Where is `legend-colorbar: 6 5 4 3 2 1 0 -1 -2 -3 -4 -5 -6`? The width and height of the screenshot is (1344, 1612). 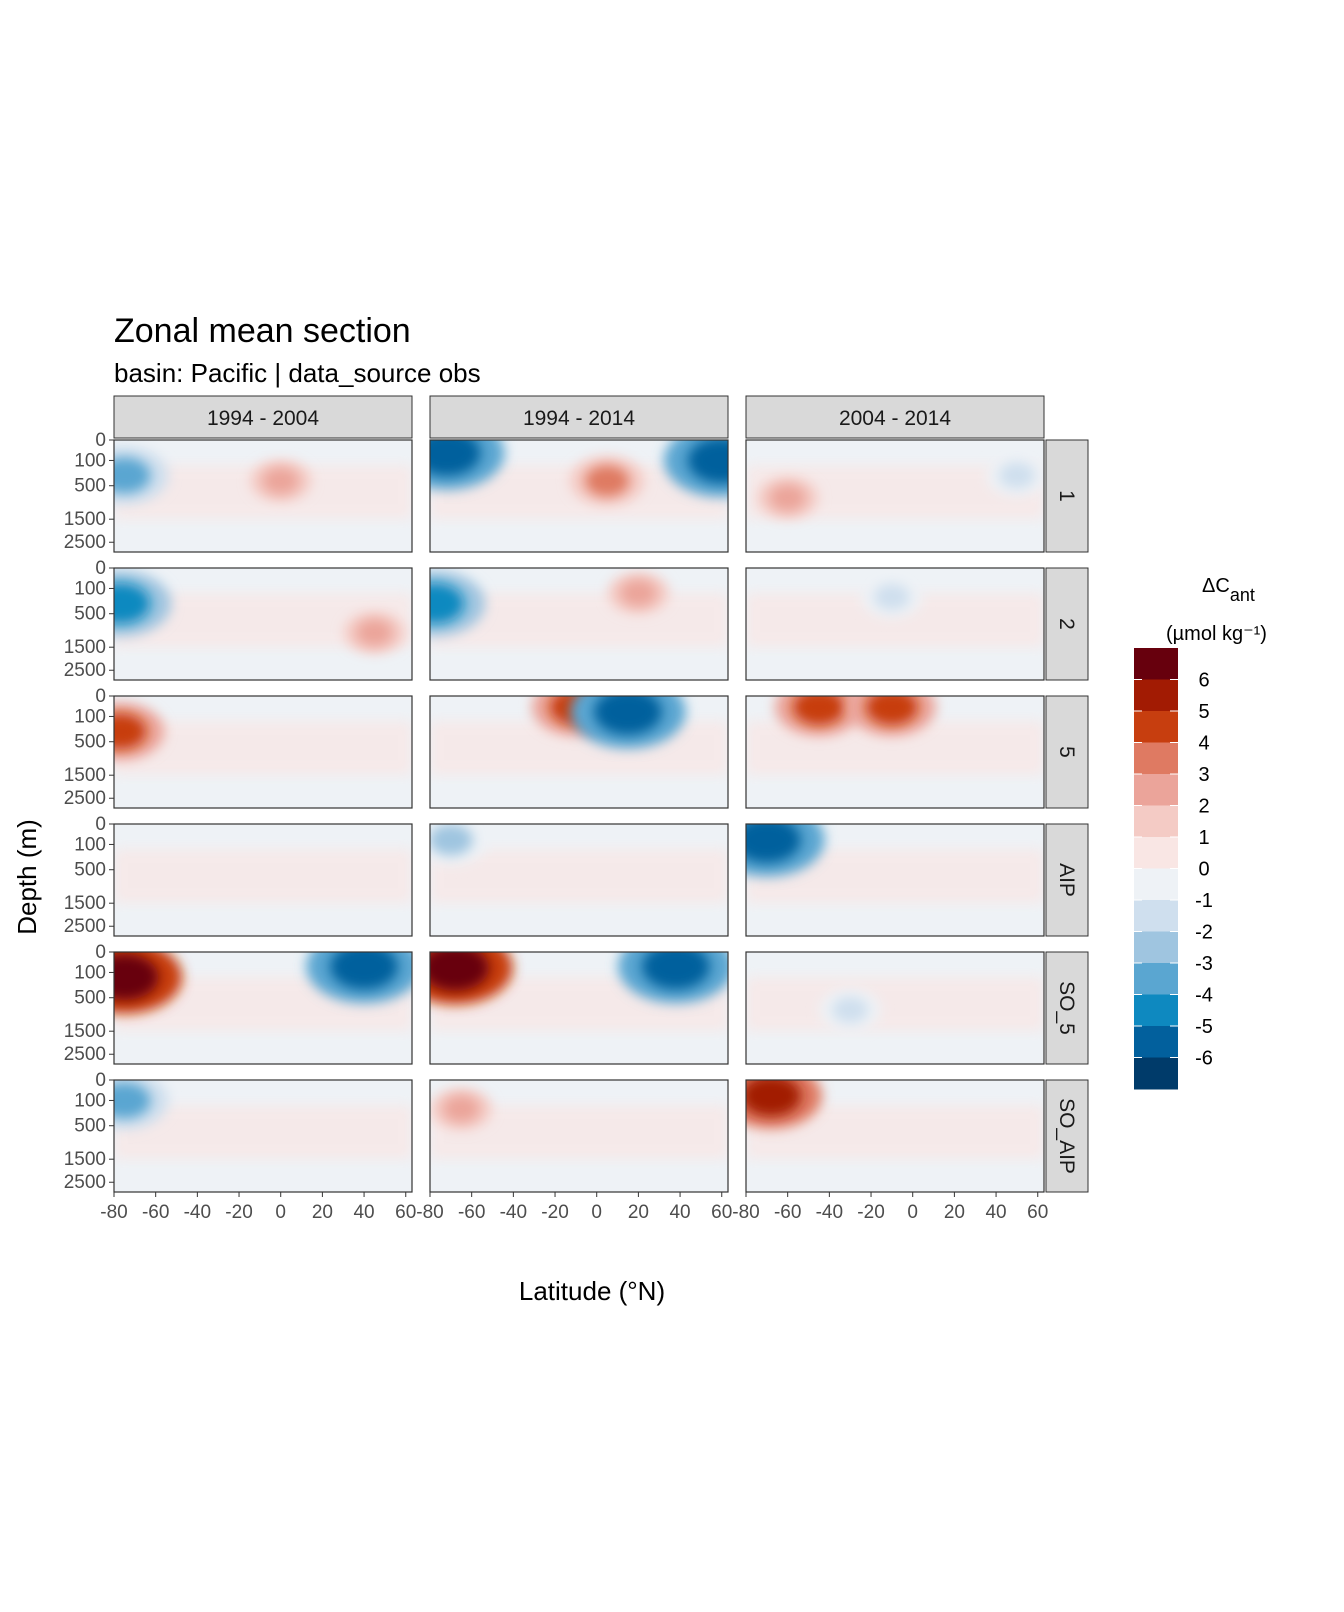 legend-colorbar: 6 5 4 3 2 1 0 -1 -2 -3 -4 -5 -6 is located at coordinates (1173, 869).